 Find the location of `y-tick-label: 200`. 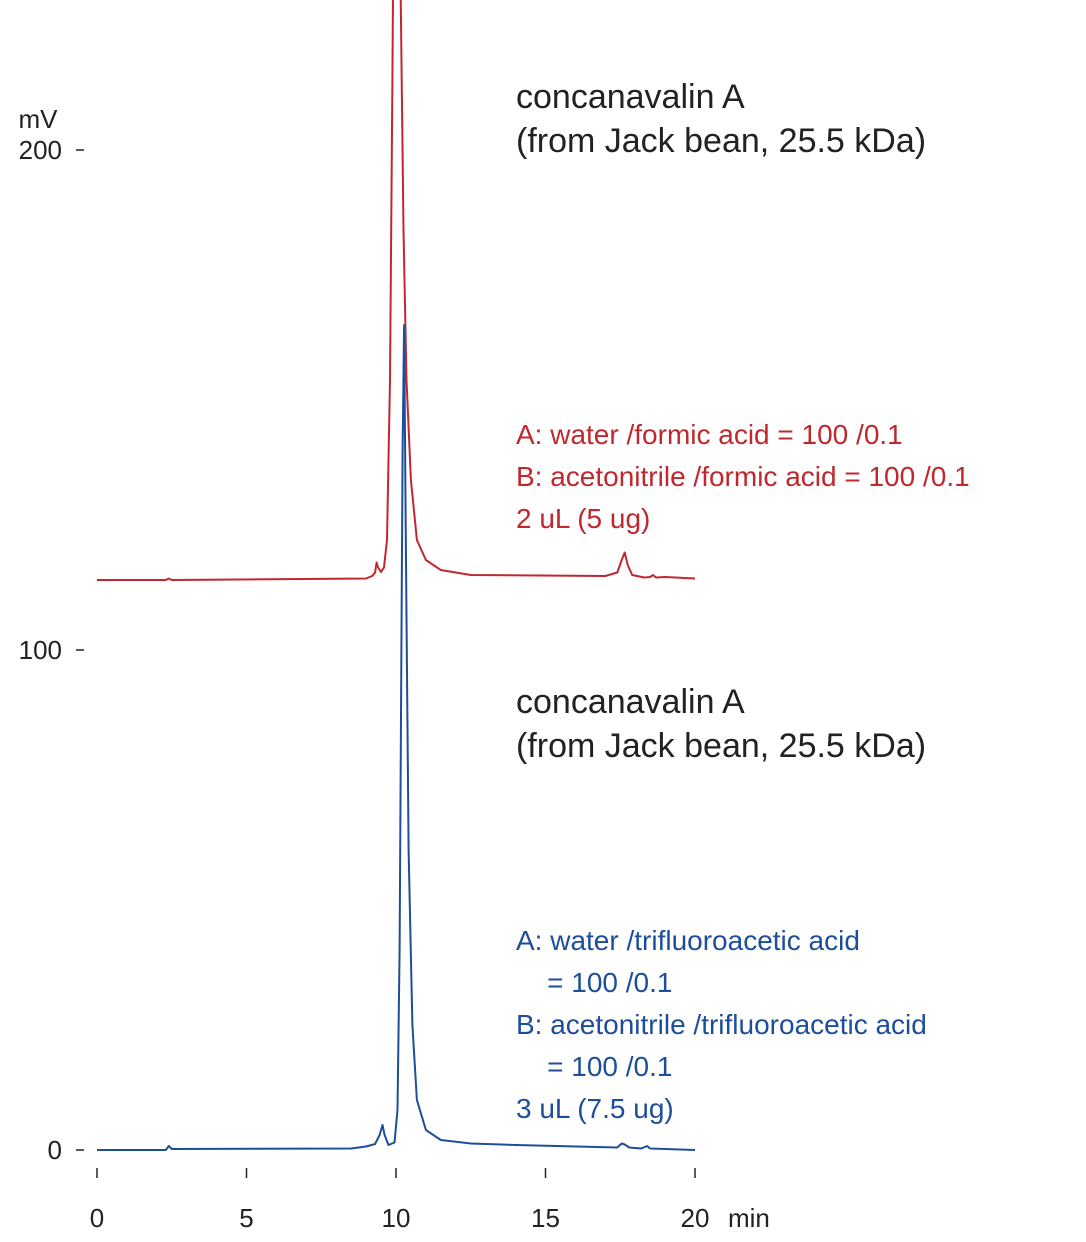

y-tick-label: 200 is located at coordinates (40, 150).